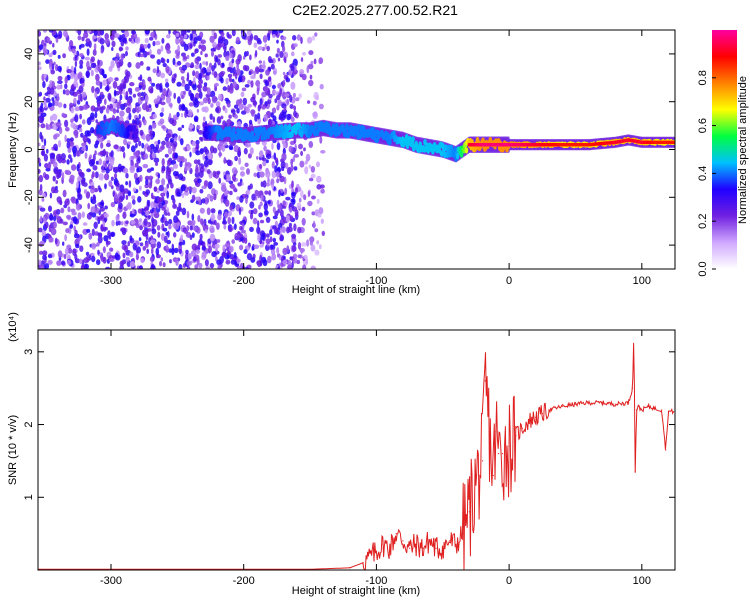 The height and width of the screenshot is (600, 750). What do you see at coordinates (509, 281) in the screenshot?
I see `x-tick-label: 0` at bounding box center [509, 281].